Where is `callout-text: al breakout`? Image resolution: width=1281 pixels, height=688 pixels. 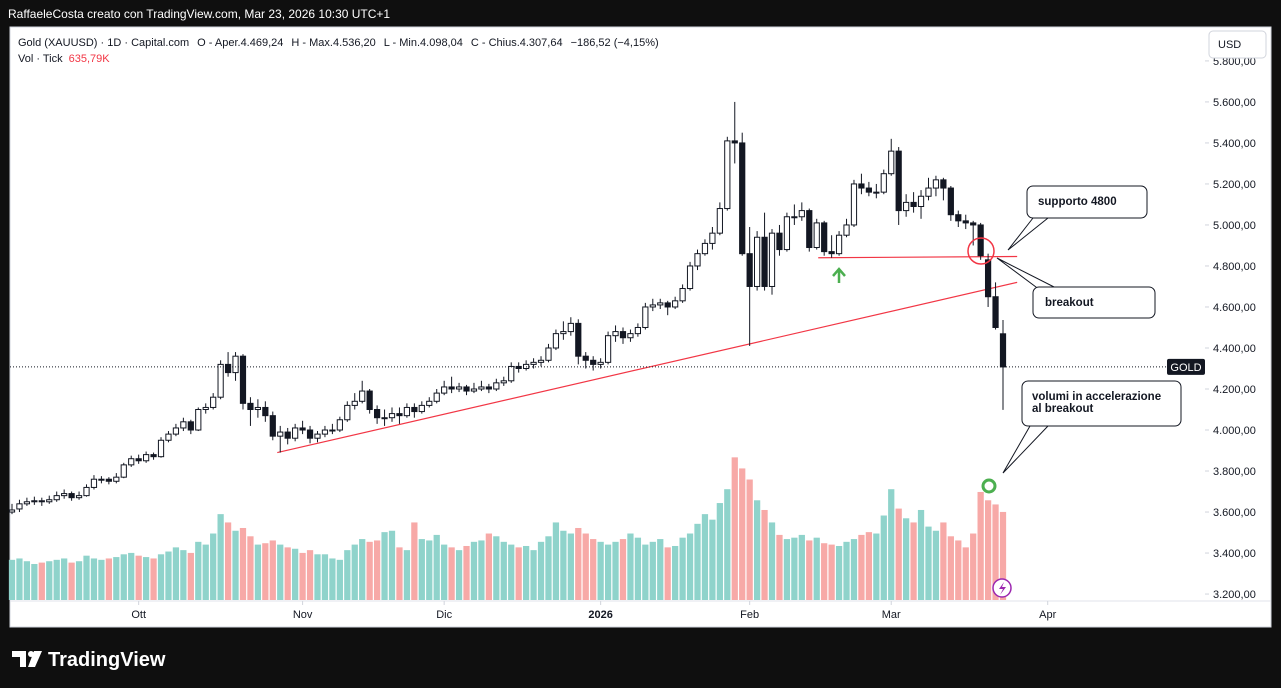
callout-text: al breakout is located at coordinates (1063, 409).